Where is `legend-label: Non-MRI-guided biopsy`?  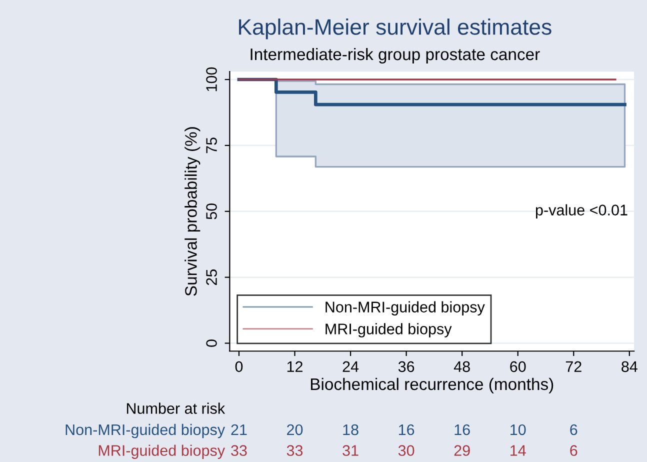 legend-label: Non-MRI-guided biopsy is located at coordinates (405, 308).